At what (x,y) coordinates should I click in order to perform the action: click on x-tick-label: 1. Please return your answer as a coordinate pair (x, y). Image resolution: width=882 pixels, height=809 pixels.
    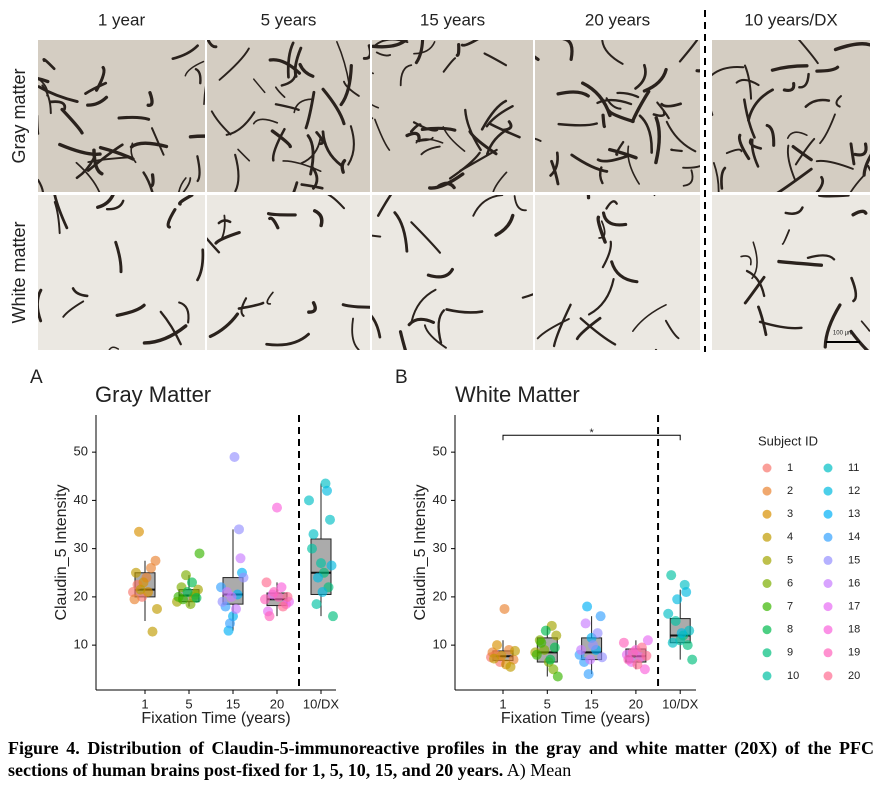
    Looking at the image, I should click on (144, 703).